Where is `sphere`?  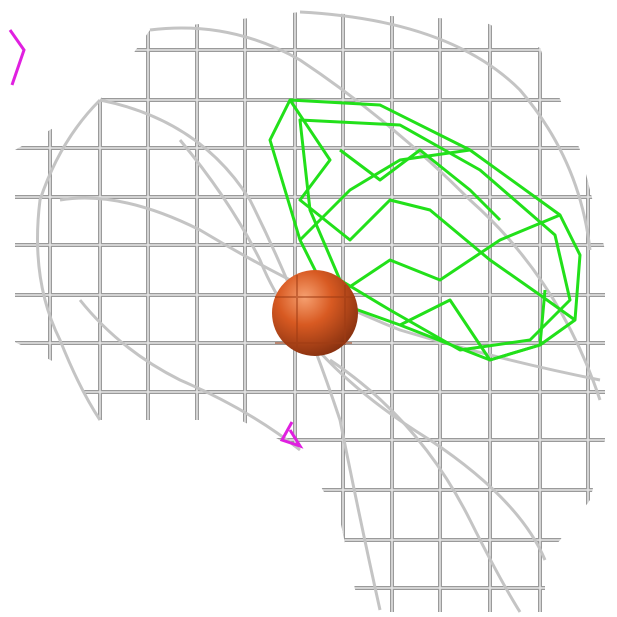
sphere is located at coordinates (315, 313).